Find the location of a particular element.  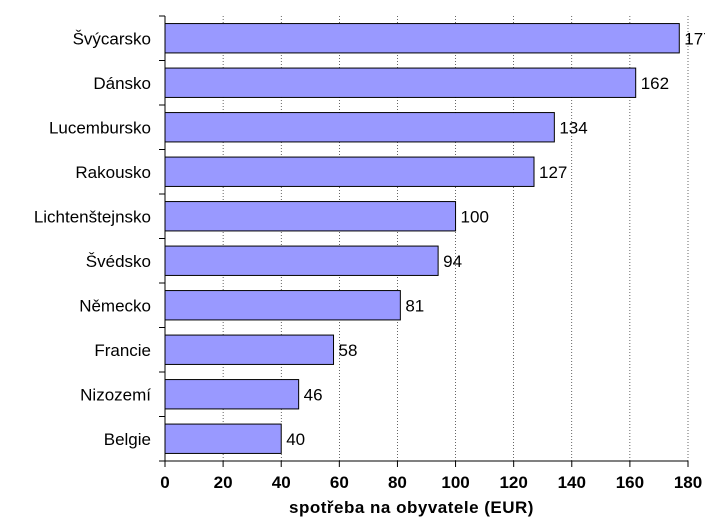

value-label: 177 is located at coordinates (694, 38).